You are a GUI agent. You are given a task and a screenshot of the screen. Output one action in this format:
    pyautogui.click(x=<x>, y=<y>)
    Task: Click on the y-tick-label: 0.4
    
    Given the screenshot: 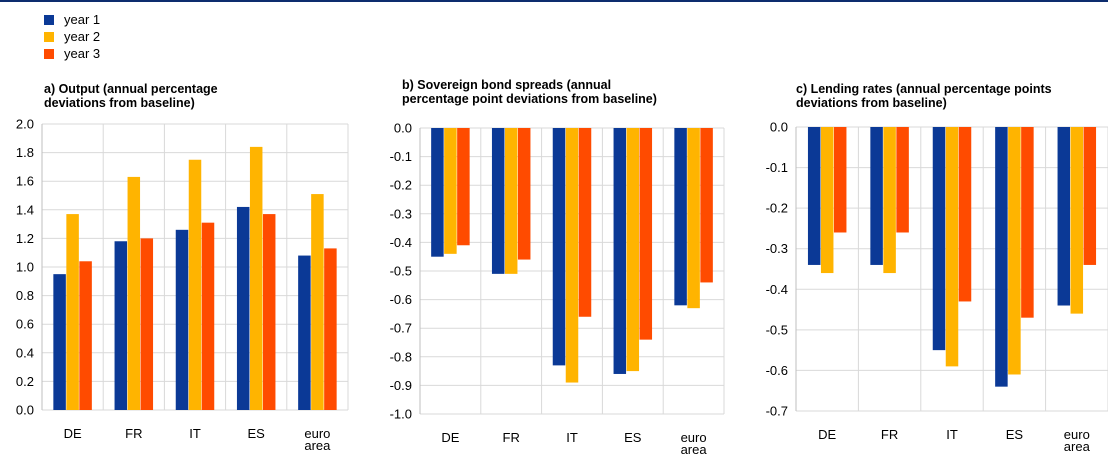 What is the action you would take?
    pyautogui.click(x=25, y=352)
    